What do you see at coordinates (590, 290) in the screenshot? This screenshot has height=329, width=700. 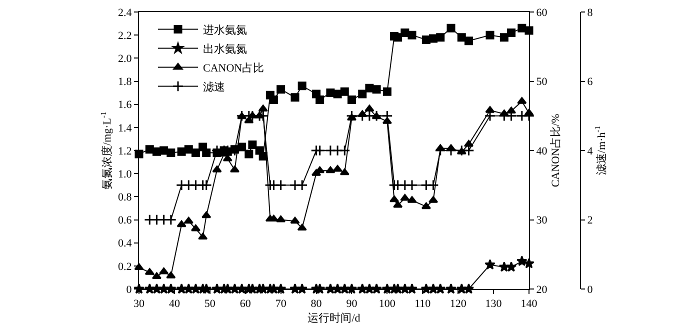 I see `y3-tick-label: 0` at bounding box center [590, 290].